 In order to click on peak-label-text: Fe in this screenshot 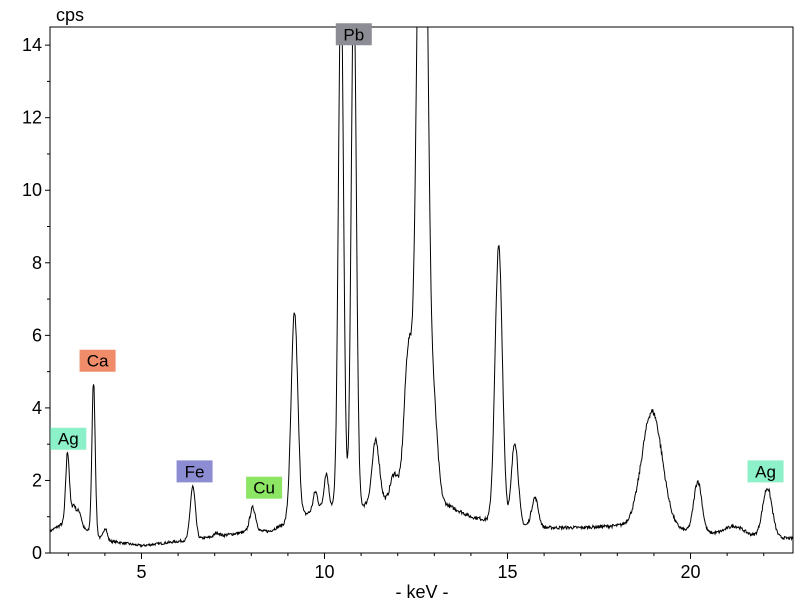, I will do `click(195, 471)`.